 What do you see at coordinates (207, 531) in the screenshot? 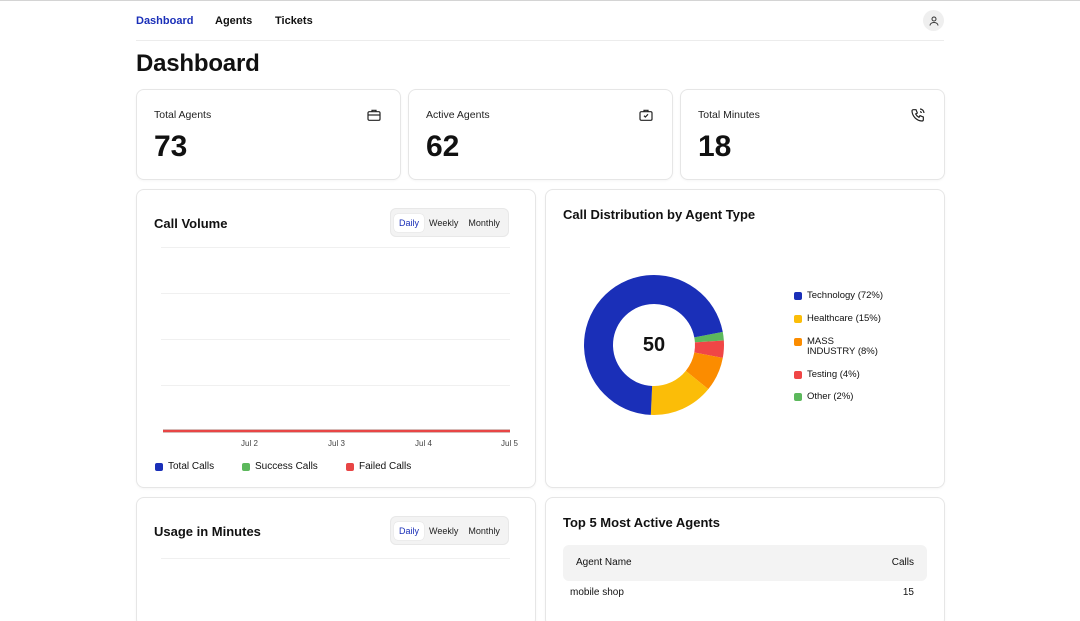
I see `card-title: Usage in Minutes` at bounding box center [207, 531].